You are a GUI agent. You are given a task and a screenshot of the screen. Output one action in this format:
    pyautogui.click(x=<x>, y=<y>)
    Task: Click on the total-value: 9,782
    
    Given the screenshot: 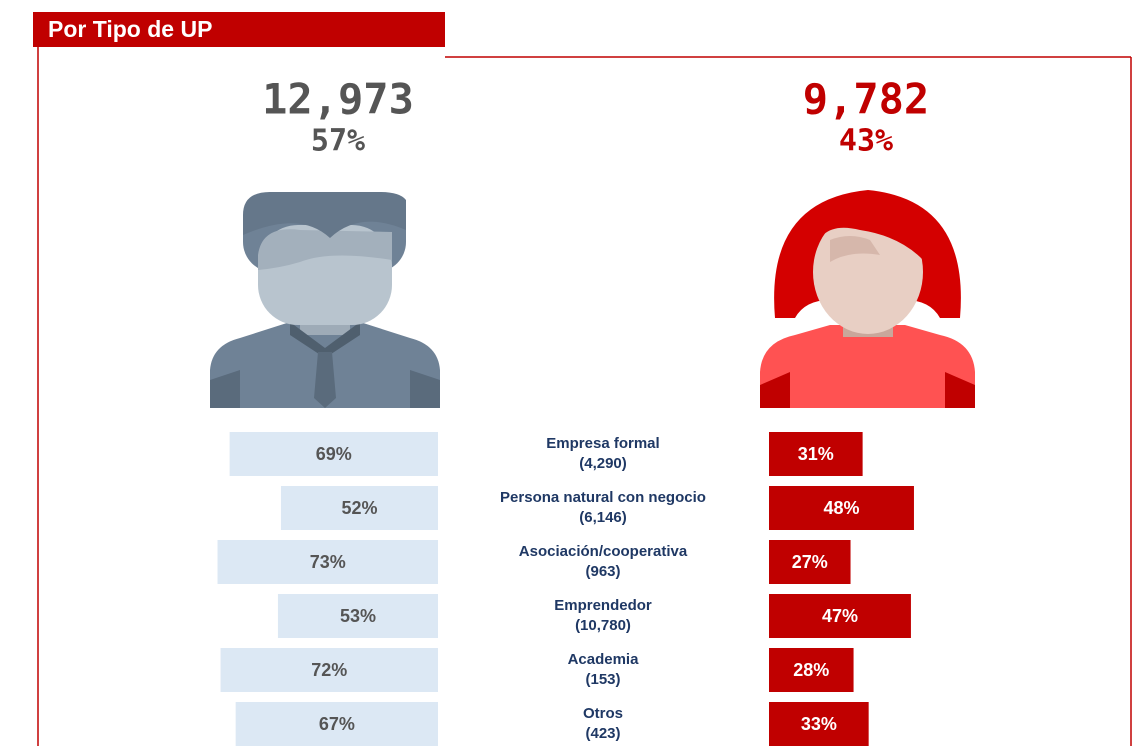 What is the action you would take?
    pyautogui.click(x=866, y=99)
    